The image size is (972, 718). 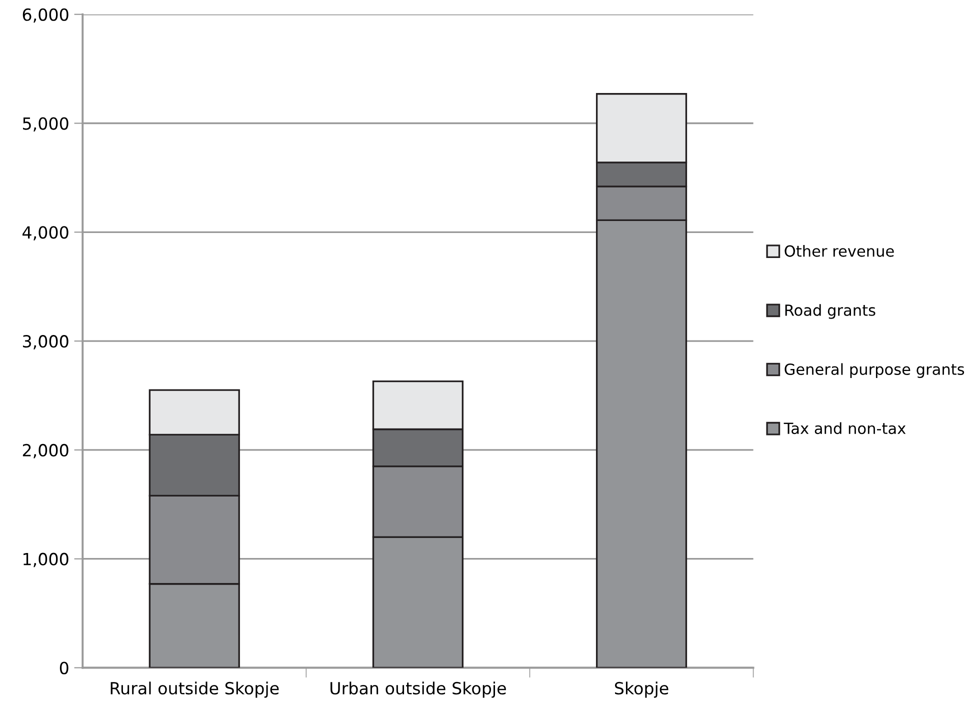 What do you see at coordinates (194, 690) in the screenshot?
I see `x-tick-label: Rural outside Skopje` at bounding box center [194, 690].